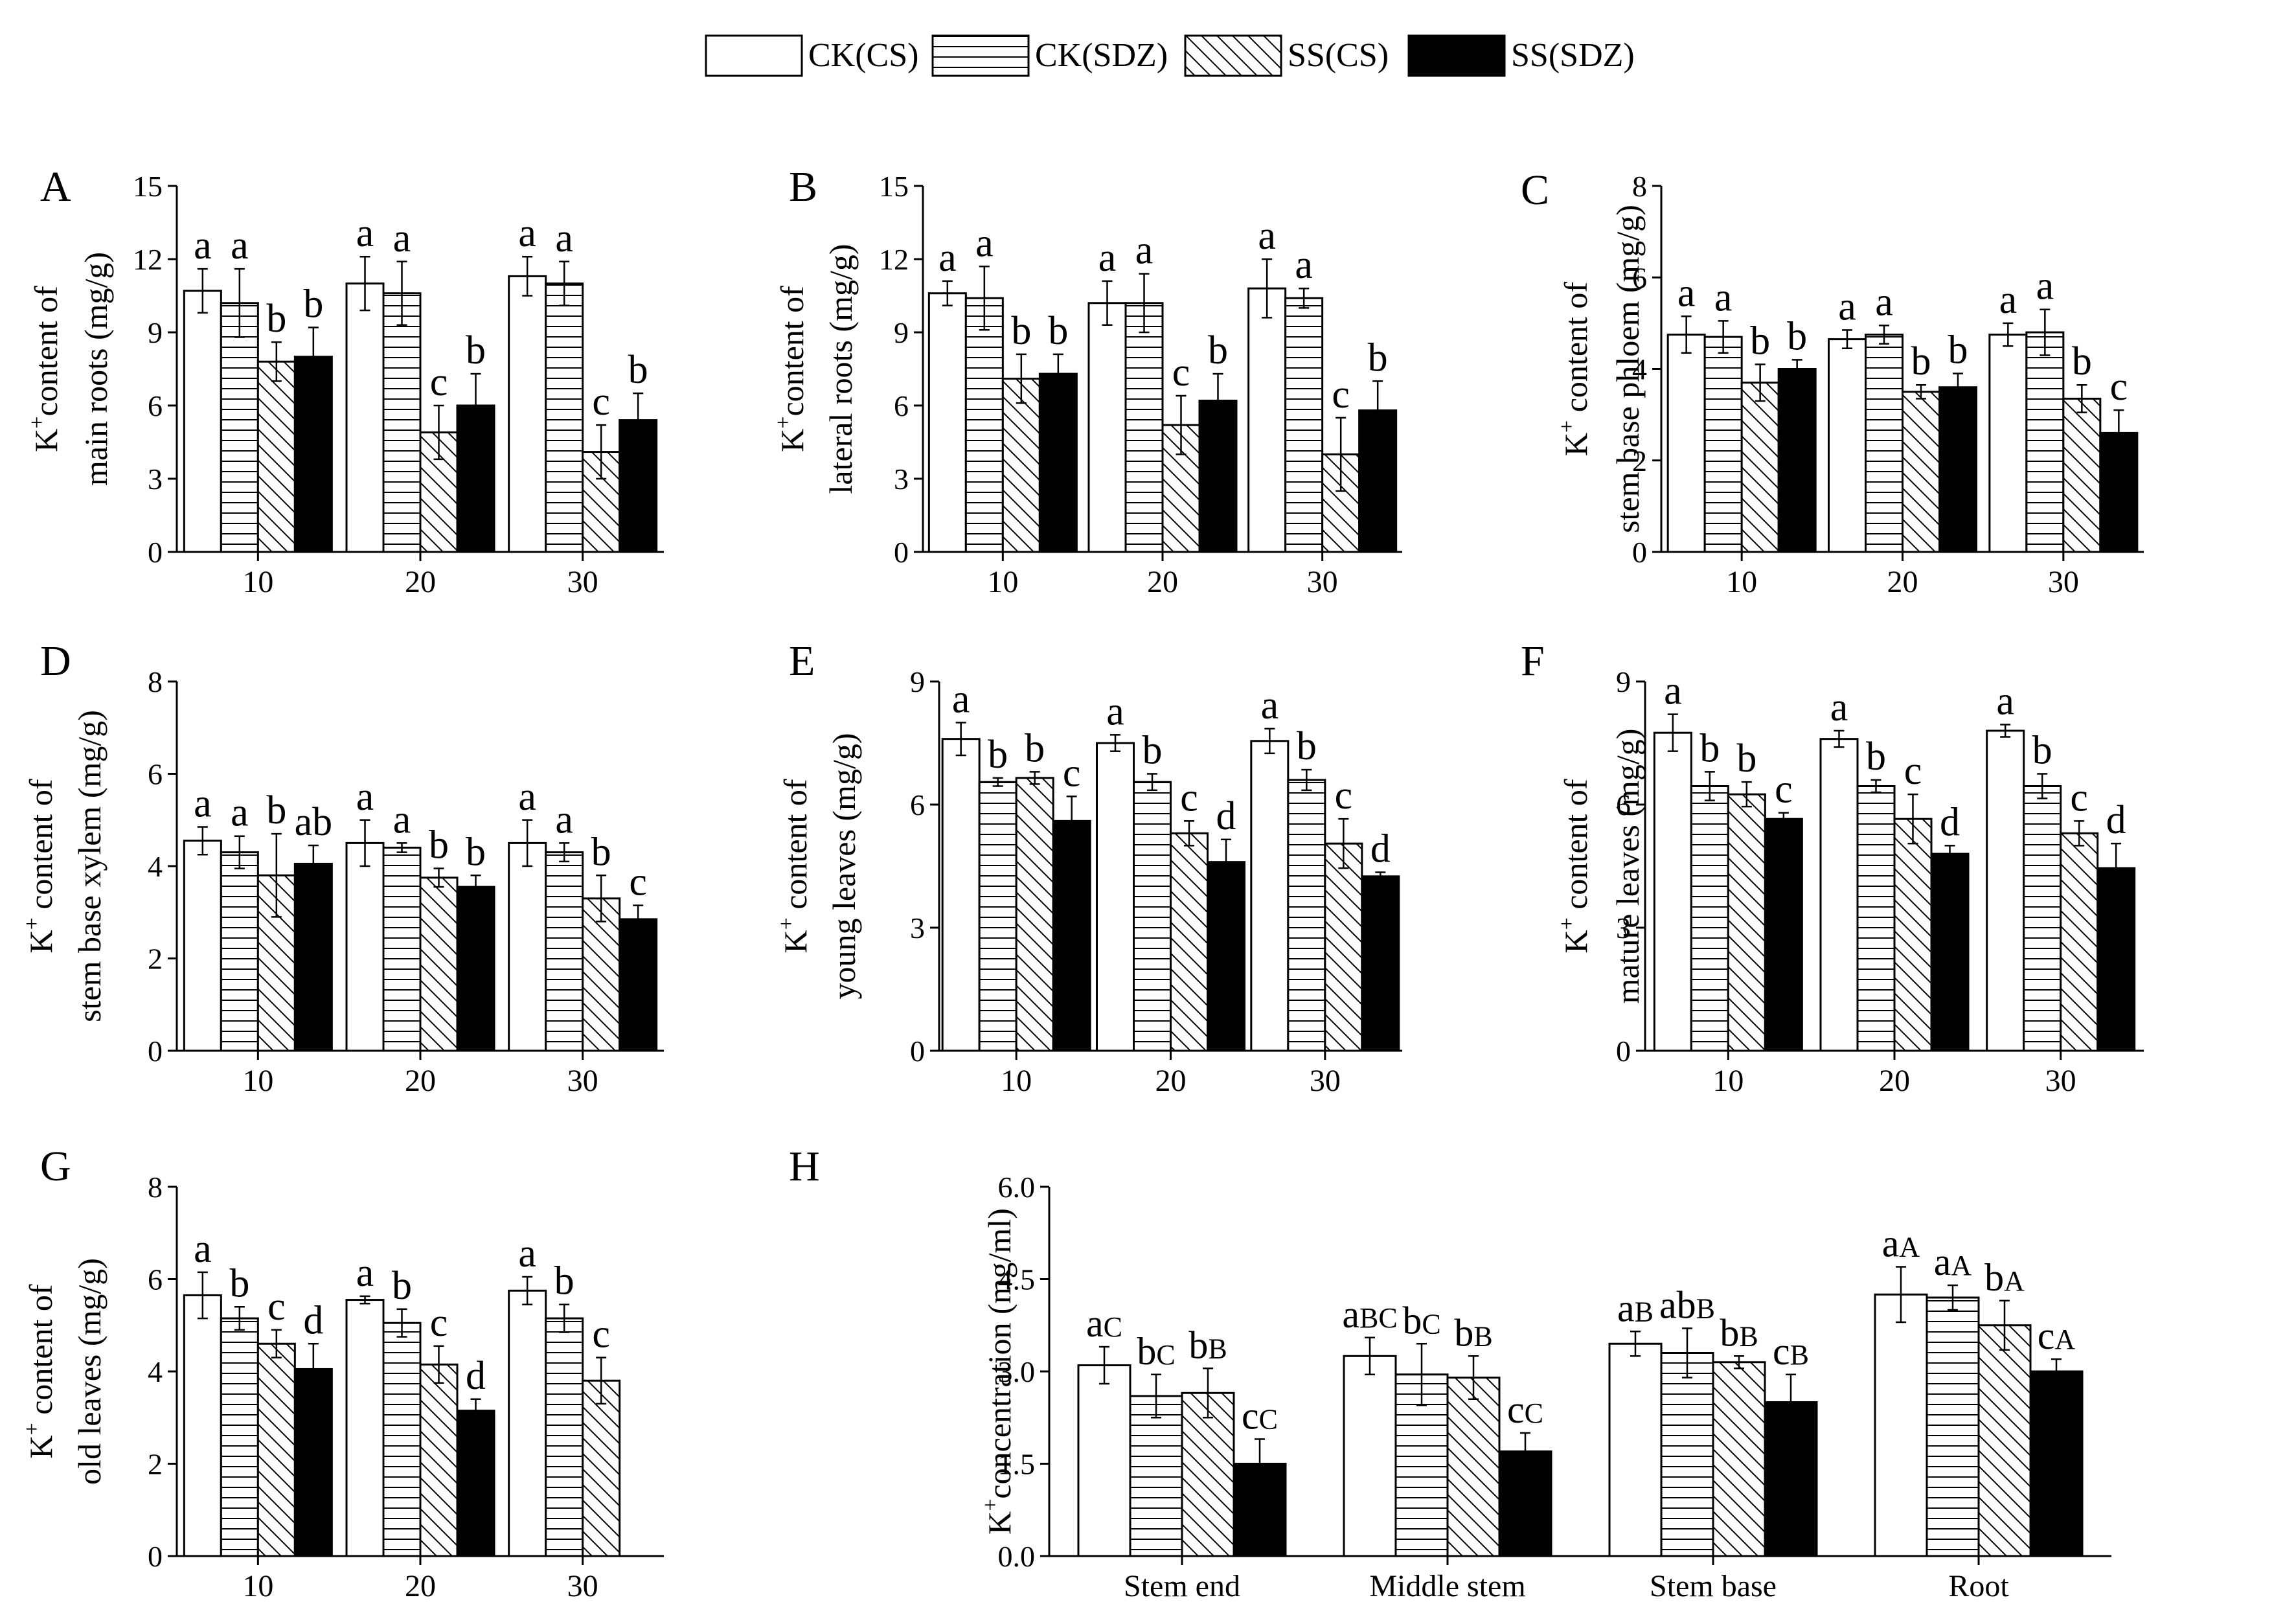  What do you see at coordinates (148, 187) in the screenshot?
I see `y-tick-label: 15` at bounding box center [148, 187].